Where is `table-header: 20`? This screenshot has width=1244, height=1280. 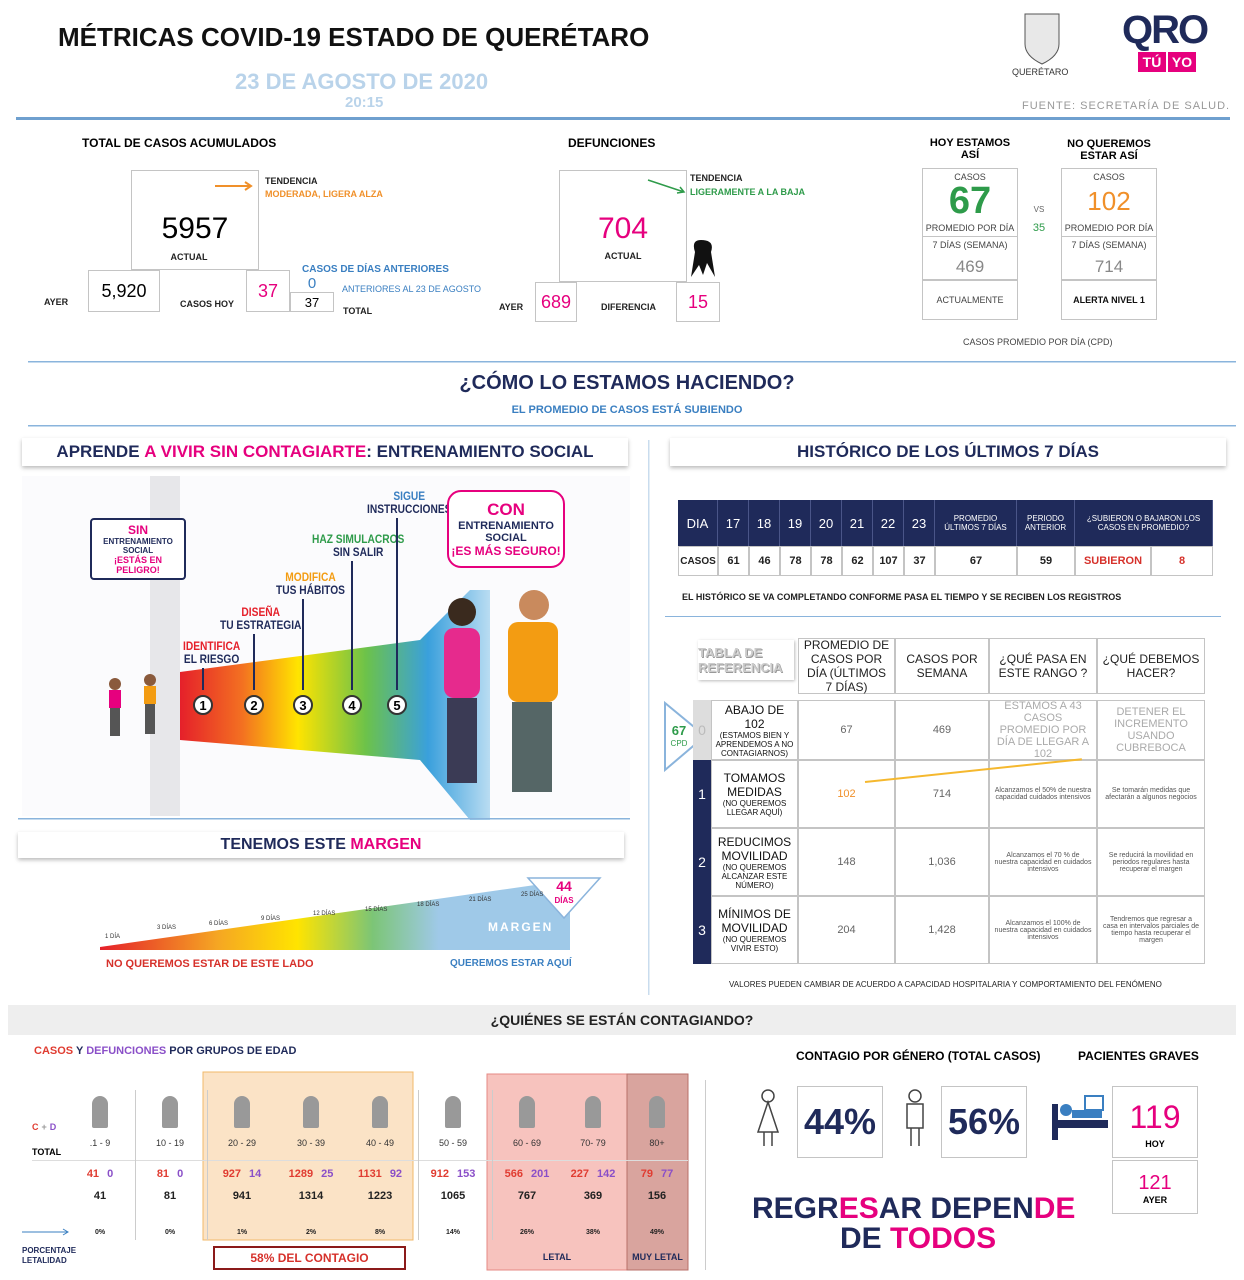 table-header: 20 is located at coordinates (826, 523).